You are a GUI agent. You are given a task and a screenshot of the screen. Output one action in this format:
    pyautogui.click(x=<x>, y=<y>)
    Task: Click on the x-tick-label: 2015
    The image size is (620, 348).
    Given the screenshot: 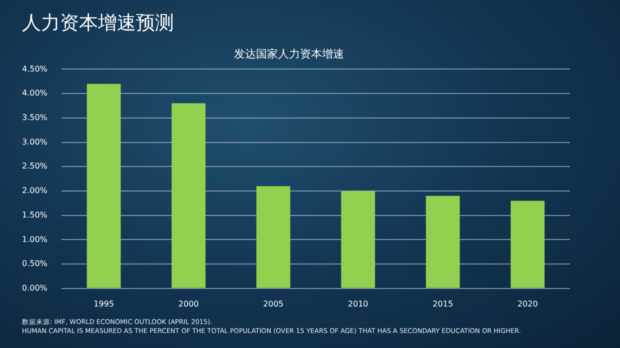 What is the action you would take?
    pyautogui.click(x=443, y=303)
    